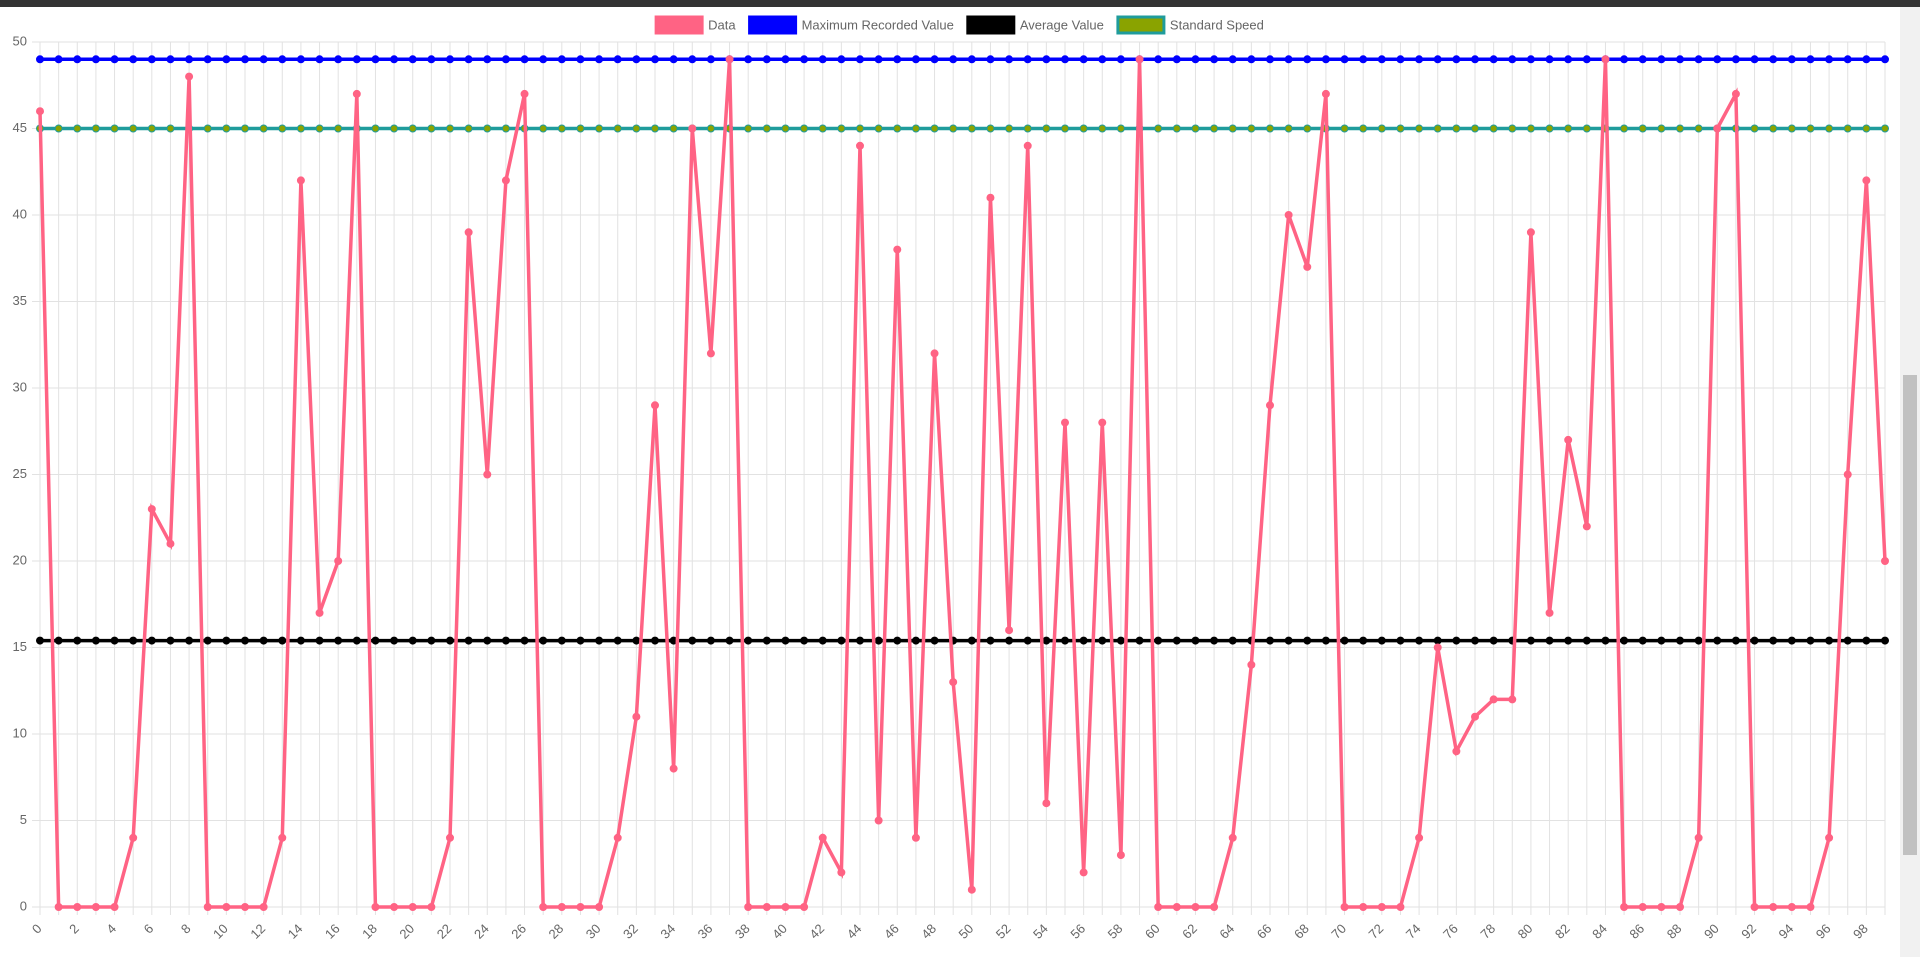 The image size is (1920, 957). I want to click on y-tick-label: 0, so click(23, 905).